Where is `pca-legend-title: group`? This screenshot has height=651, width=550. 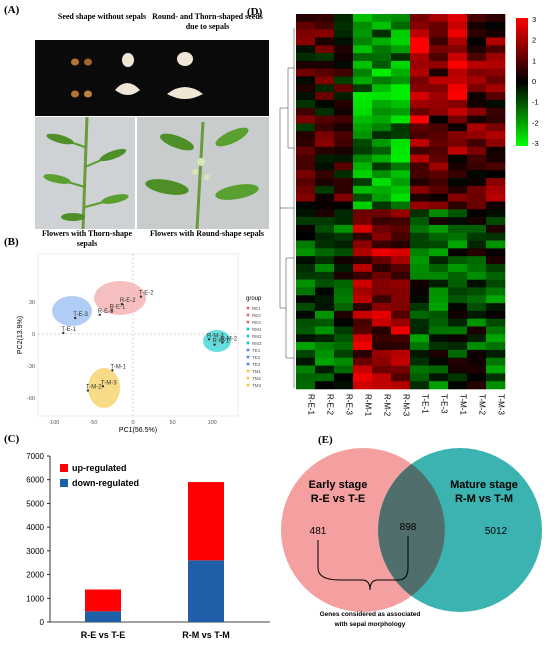 pca-legend-title: group is located at coordinates (254, 299).